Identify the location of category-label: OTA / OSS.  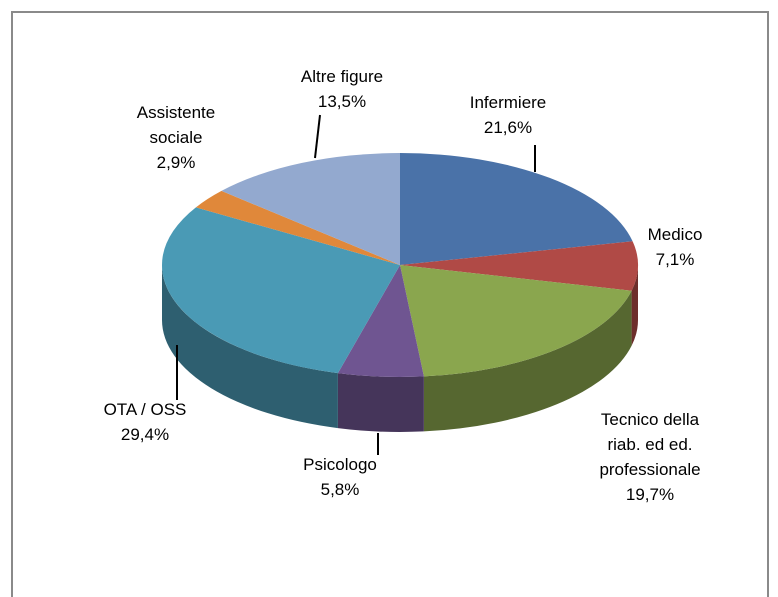
(145, 409).